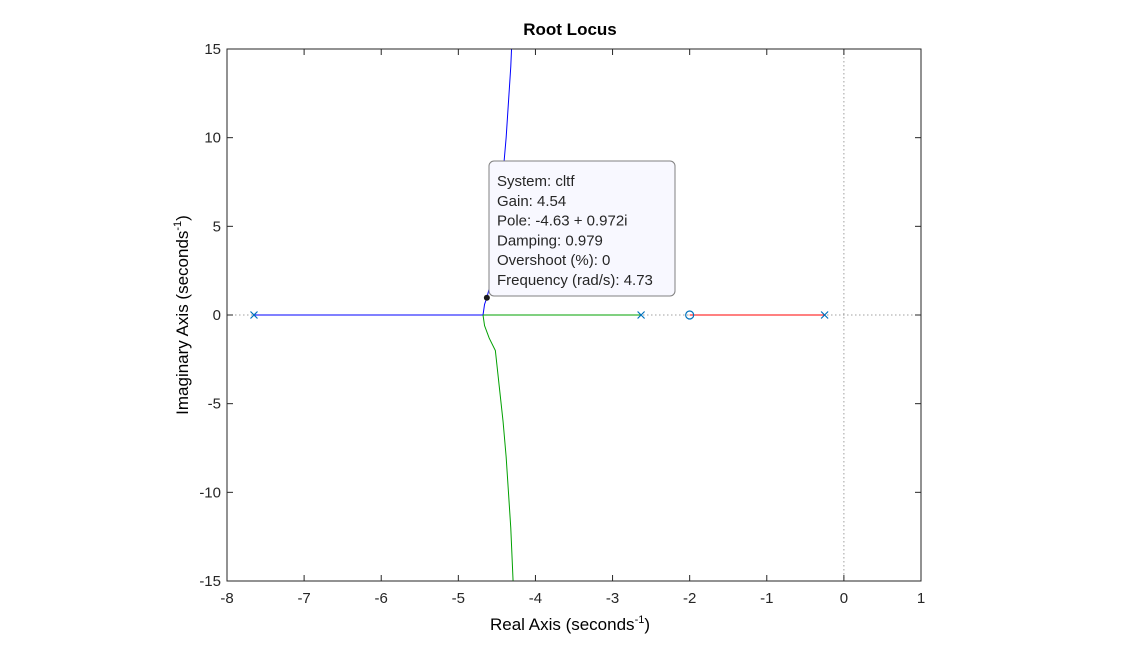  What do you see at coordinates (612, 598) in the screenshot?
I see `x-tick-label: -3` at bounding box center [612, 598].